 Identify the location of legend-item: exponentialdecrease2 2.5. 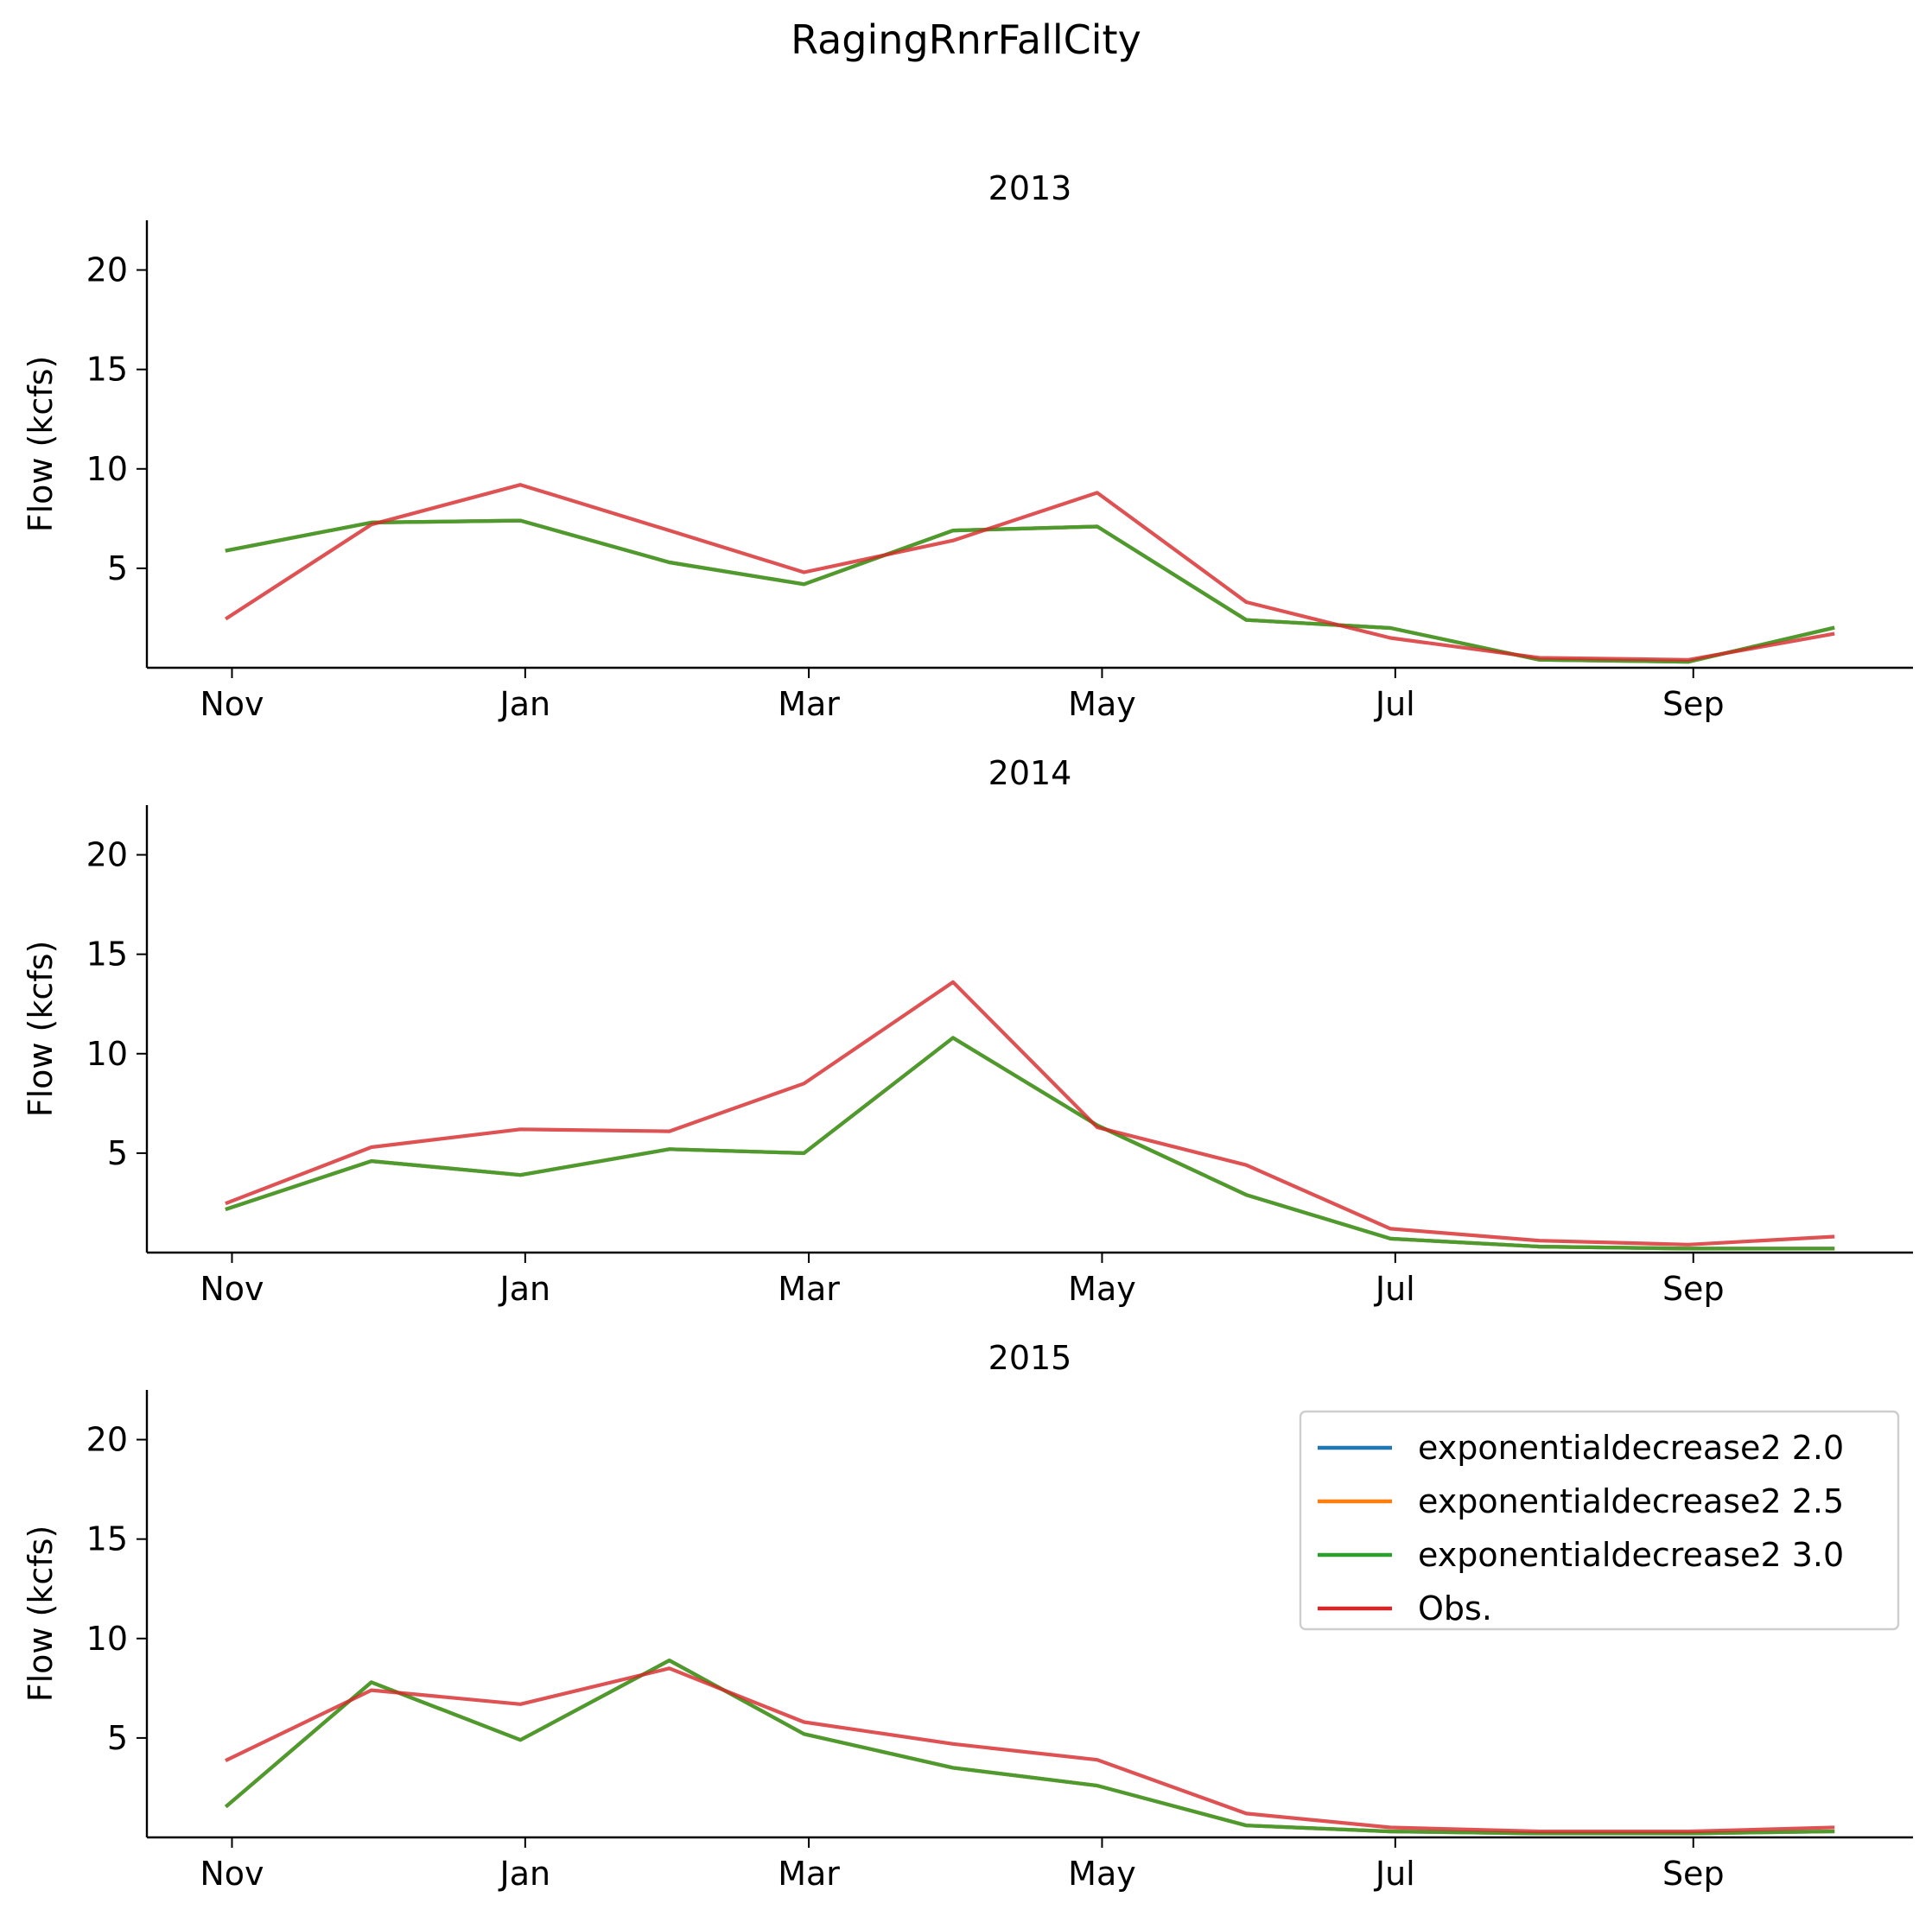
(1581, 1501).